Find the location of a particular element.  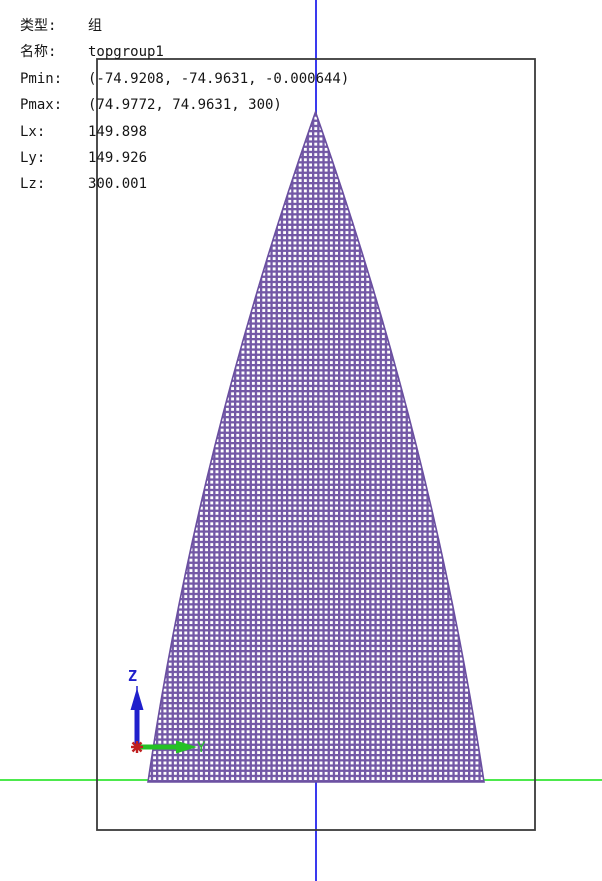

info-row-ly: Ly: 149.926 is located at coordinates (184, 158).